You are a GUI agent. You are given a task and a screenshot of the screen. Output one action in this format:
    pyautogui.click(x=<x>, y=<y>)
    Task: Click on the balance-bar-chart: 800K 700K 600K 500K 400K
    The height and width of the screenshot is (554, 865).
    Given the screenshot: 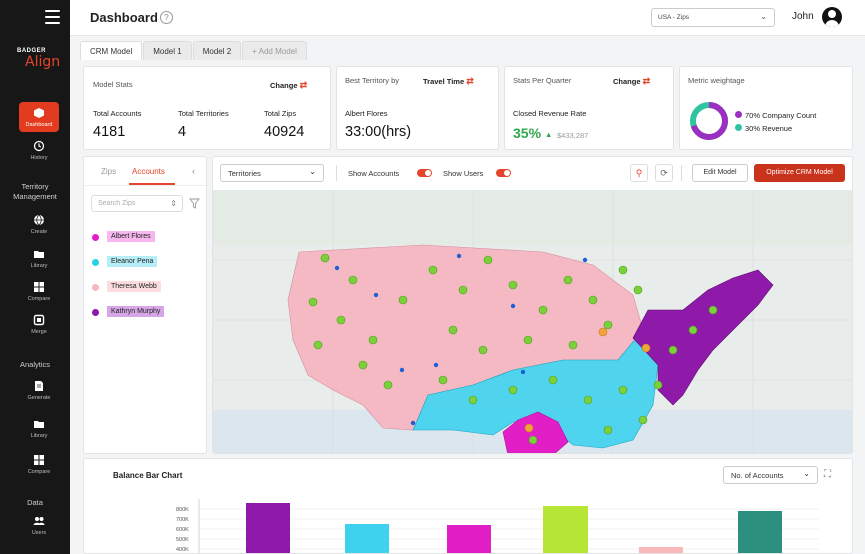 What is the action you would take?
    pyautogui.click(x=497, y=526)
    